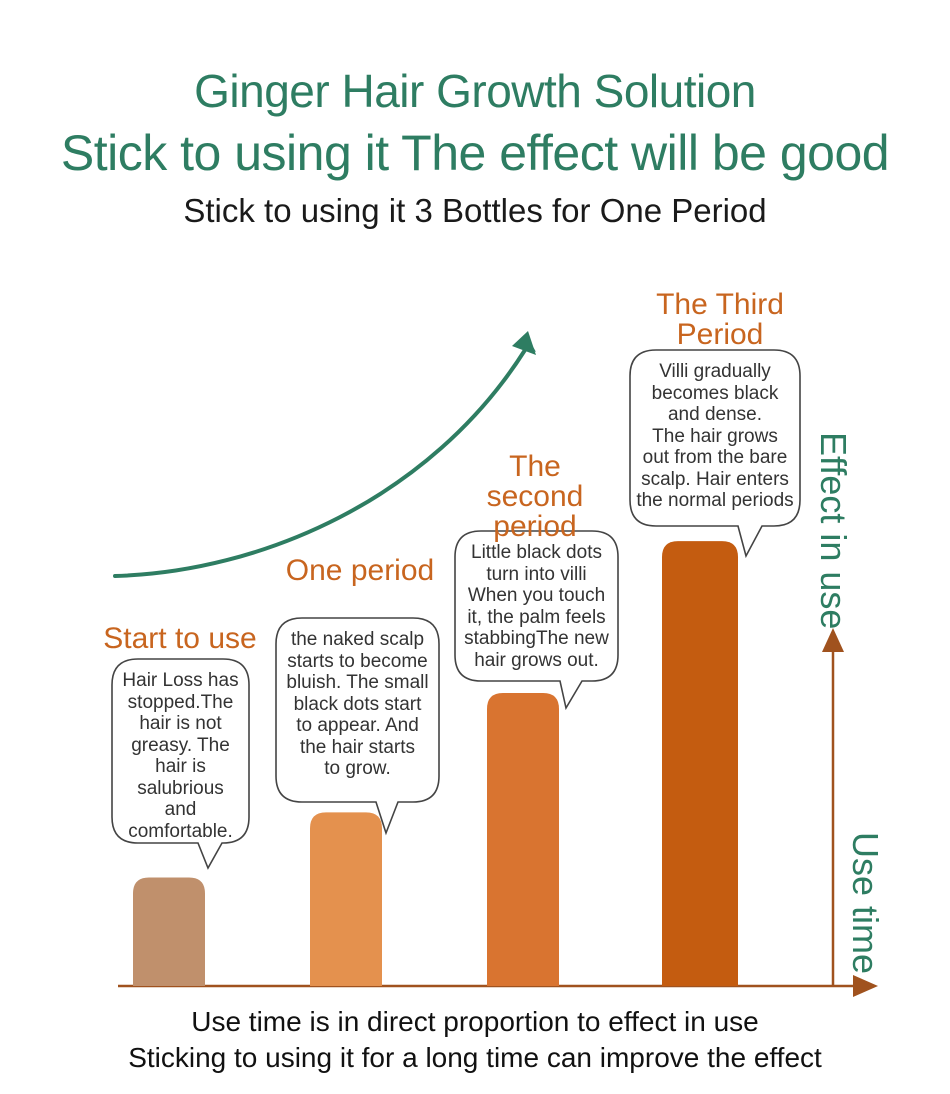 The height and width of the screenshot is (1094, 950). Describe the element at coordinates (180, 702) in the screenshot. I see `bubble-line: stopped.The` at that location.